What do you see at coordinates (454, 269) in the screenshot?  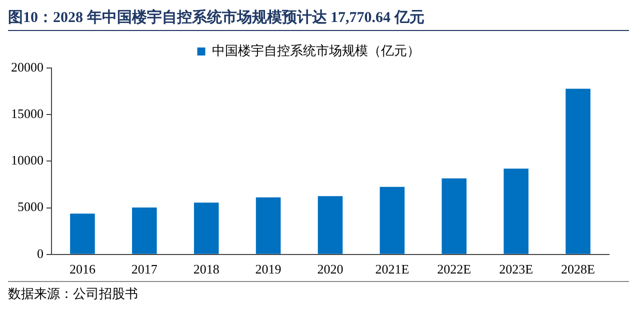 I see `x-tick-label: 2022E` at bounding box center [454, 269].